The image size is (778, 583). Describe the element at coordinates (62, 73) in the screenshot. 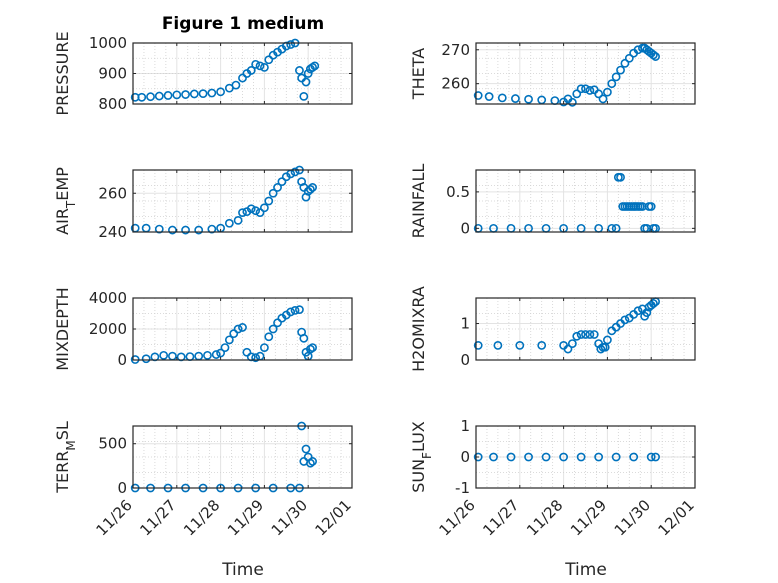

I see `y-axis-label: PRESSURE` at that location.